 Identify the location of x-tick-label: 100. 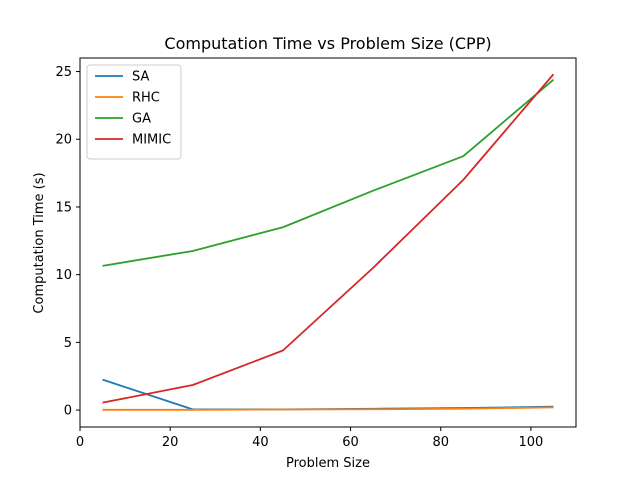
(530, 442).